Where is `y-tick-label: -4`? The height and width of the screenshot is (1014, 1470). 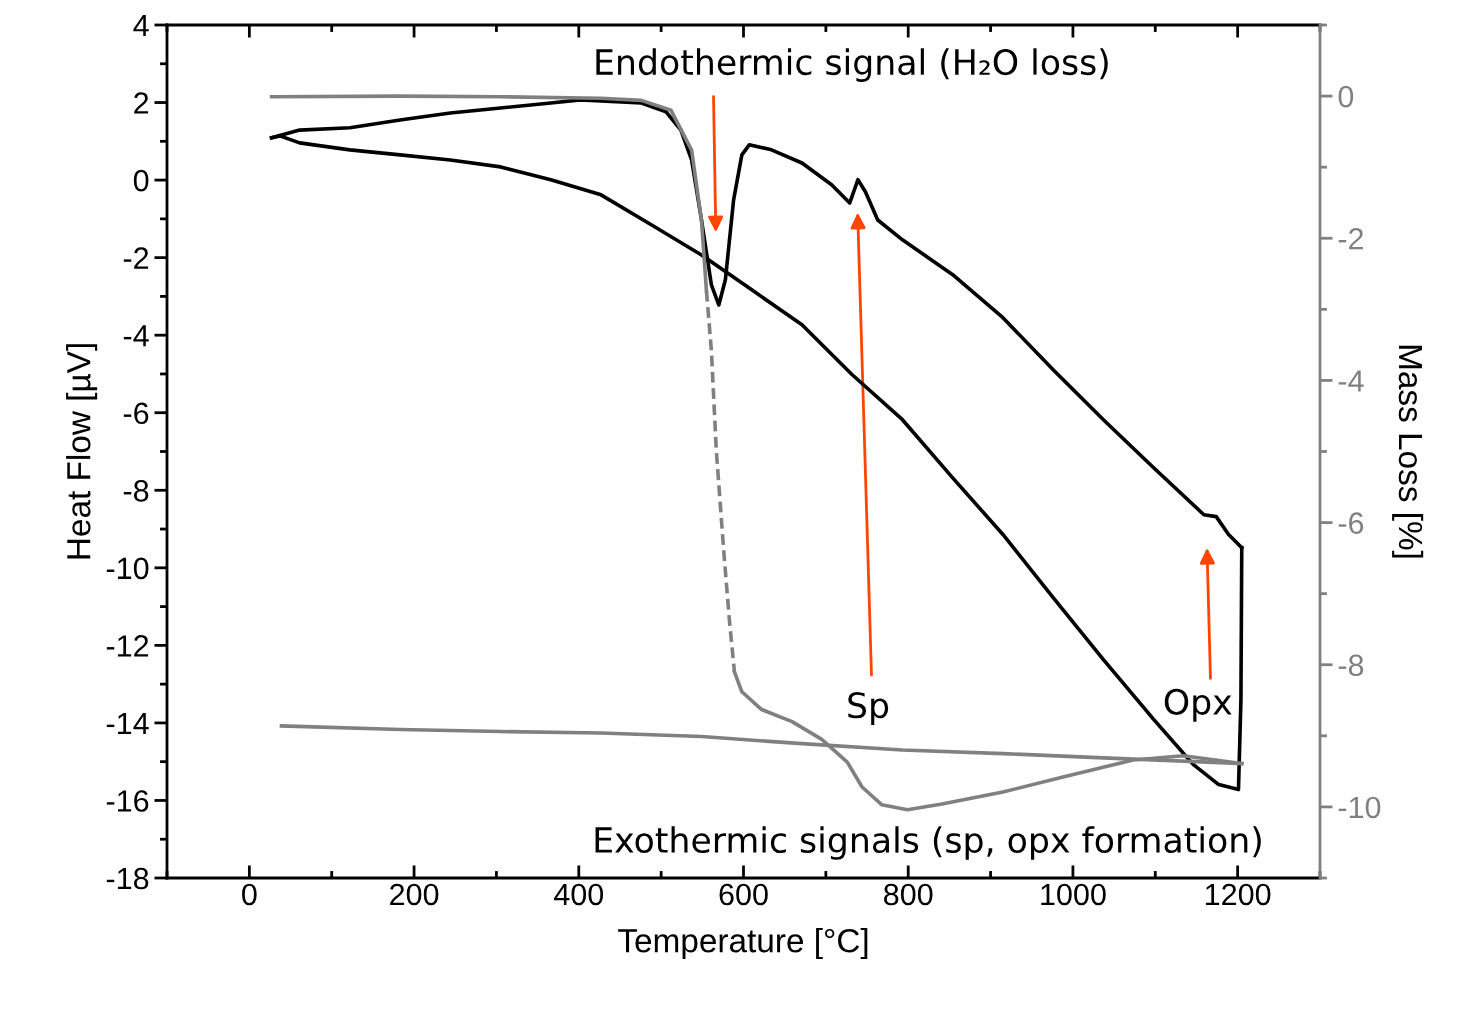
y-tick-label: -4 is located at coordinates (136, 336).